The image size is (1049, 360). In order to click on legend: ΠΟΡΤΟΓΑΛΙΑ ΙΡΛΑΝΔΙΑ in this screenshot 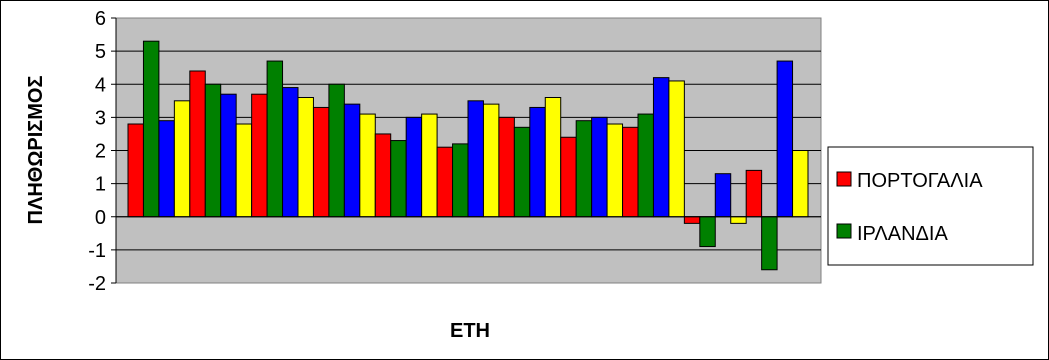, I will do `click(930, 206)`.